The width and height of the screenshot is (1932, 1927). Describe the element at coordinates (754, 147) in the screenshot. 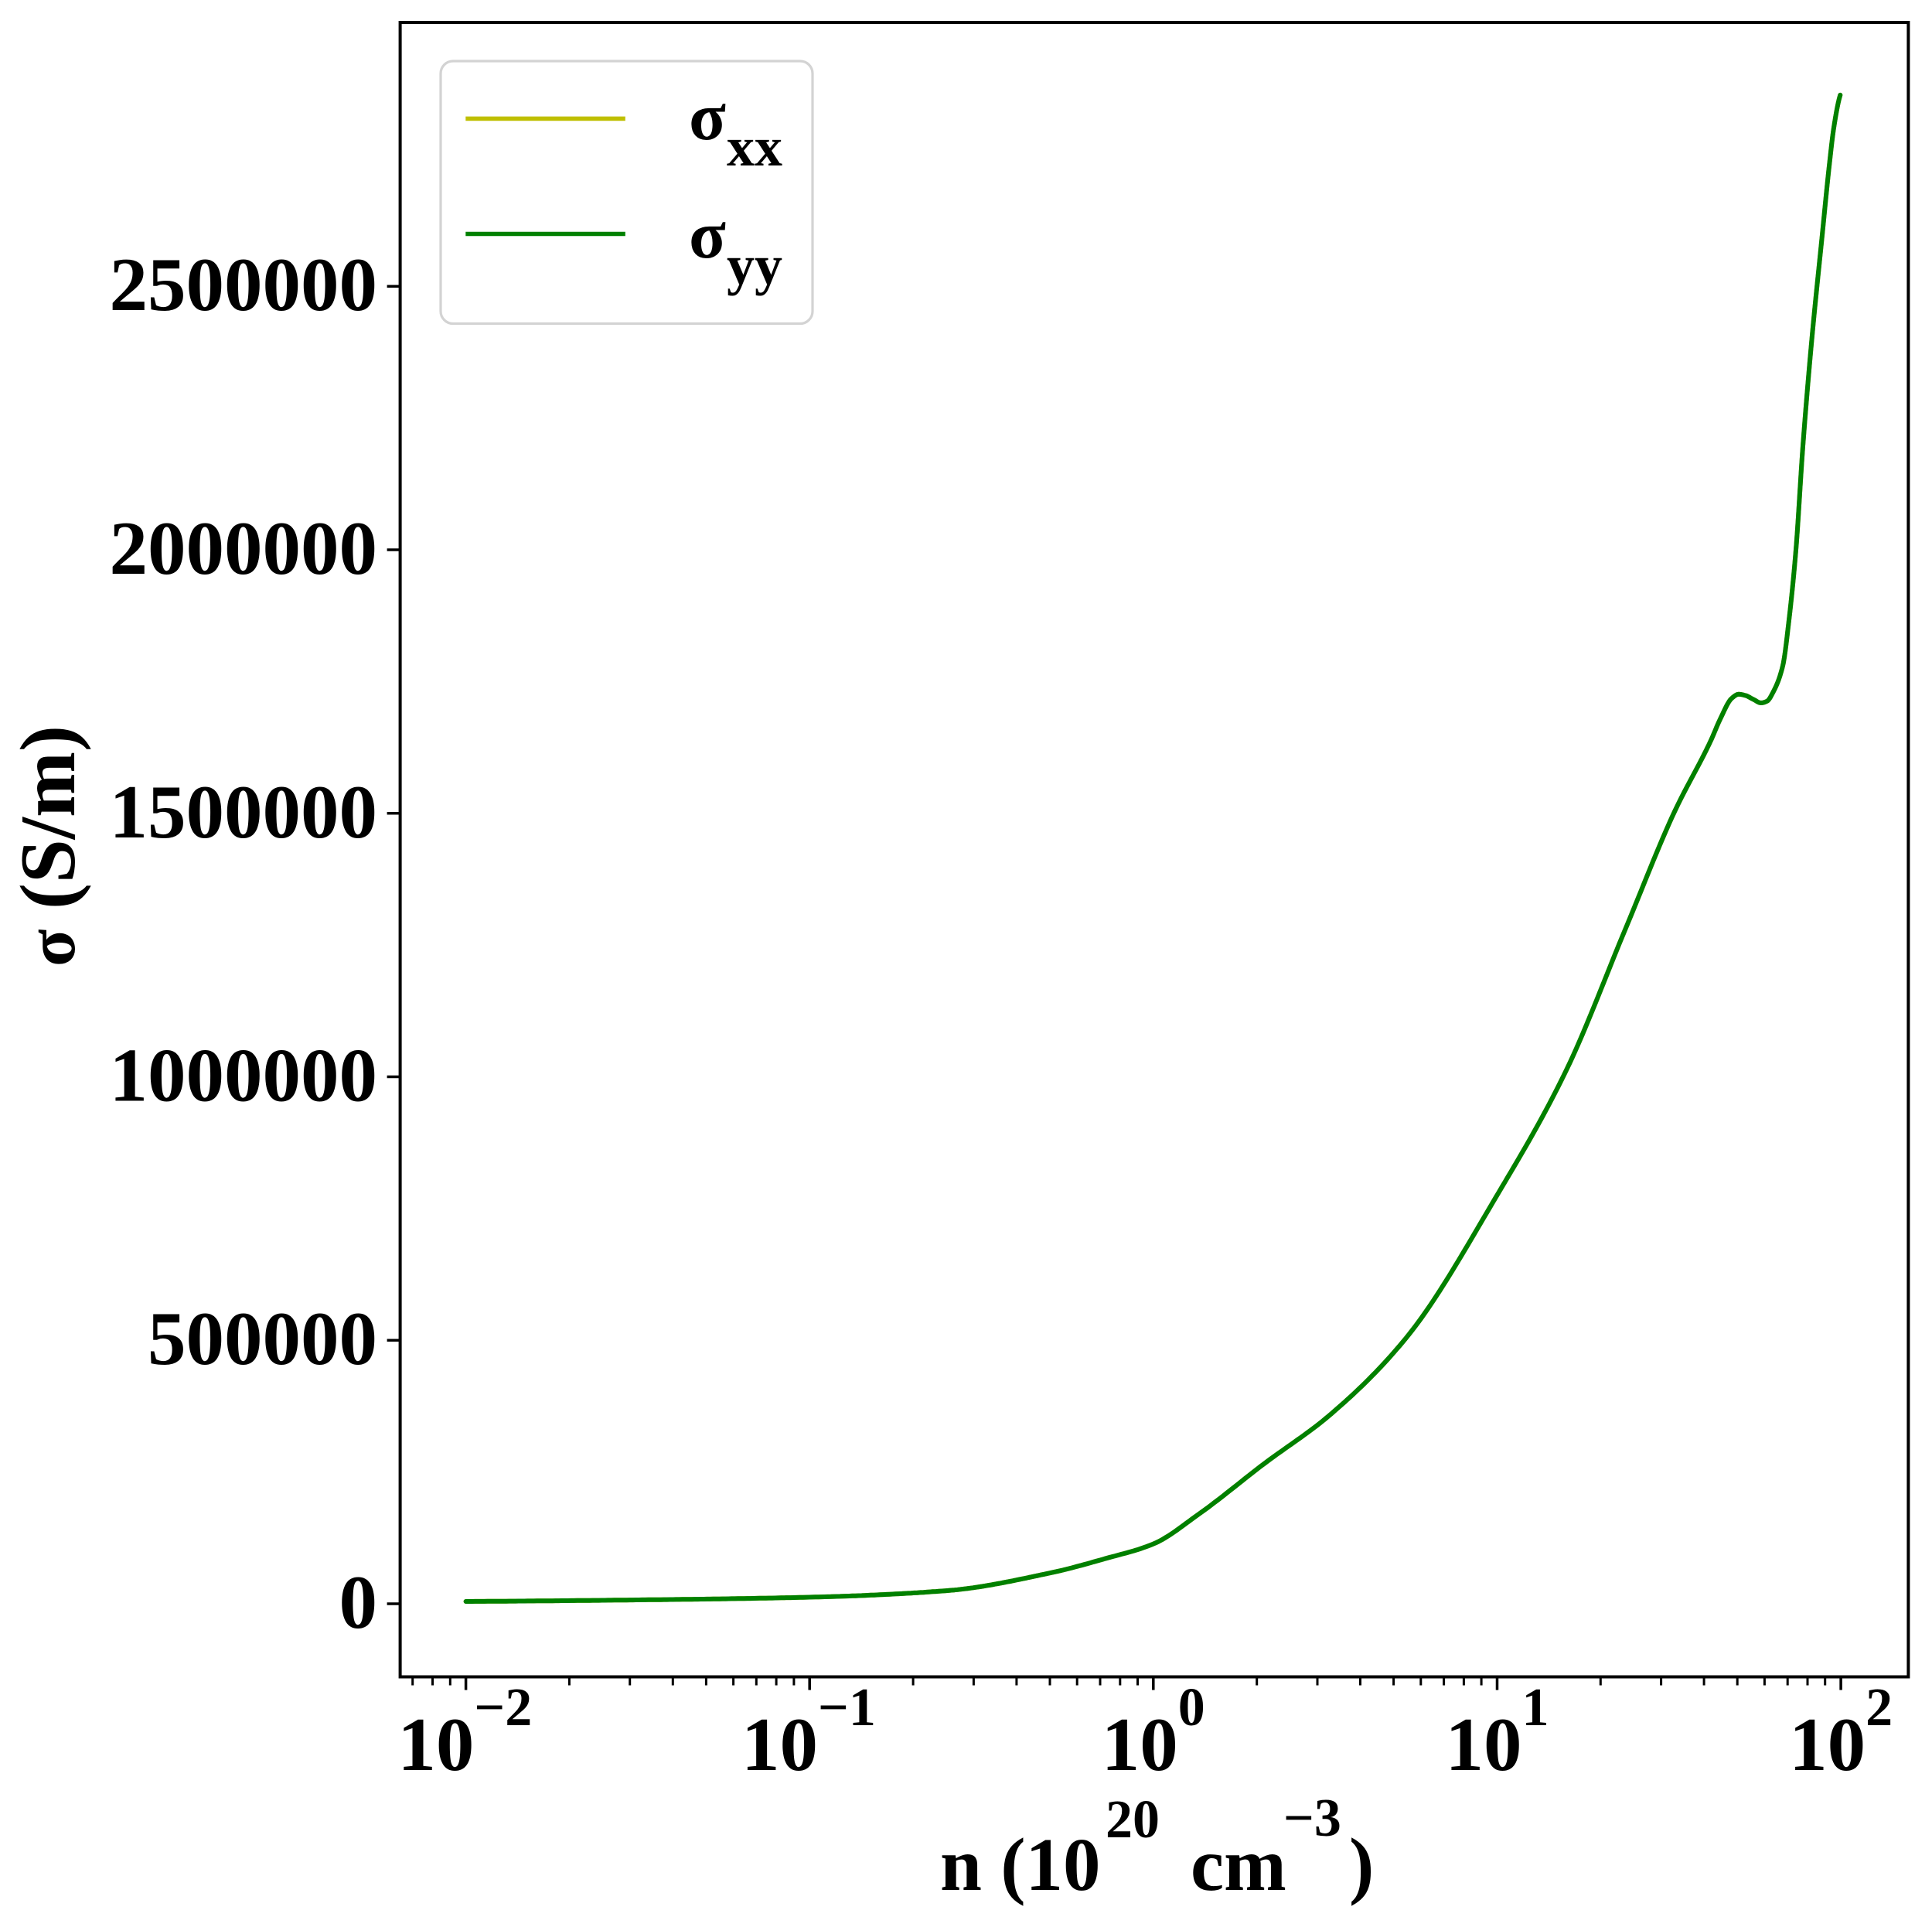

I see `svg-text: xx` at that location.